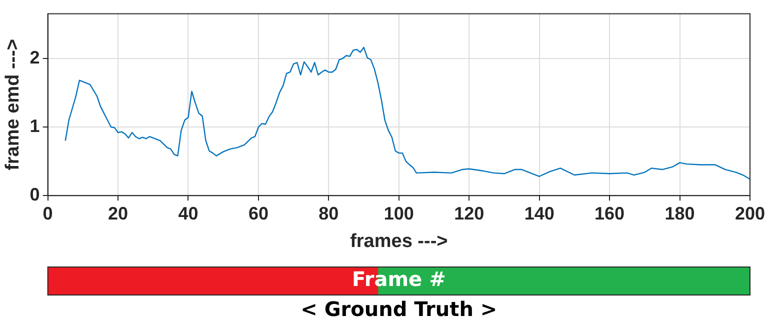  What do you see at coordinates (399, 309) in the screenshot?
I see `x-axis-title: < Ground Truth >` at bounding box center [399, 309].